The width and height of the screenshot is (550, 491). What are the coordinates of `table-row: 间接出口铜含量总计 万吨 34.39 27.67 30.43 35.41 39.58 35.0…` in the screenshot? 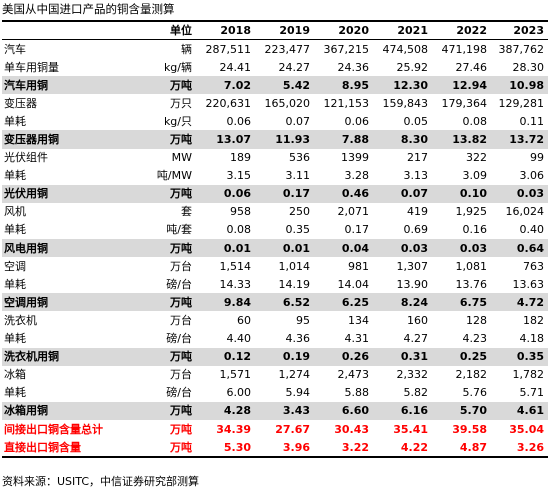 It's located at (275, 429).